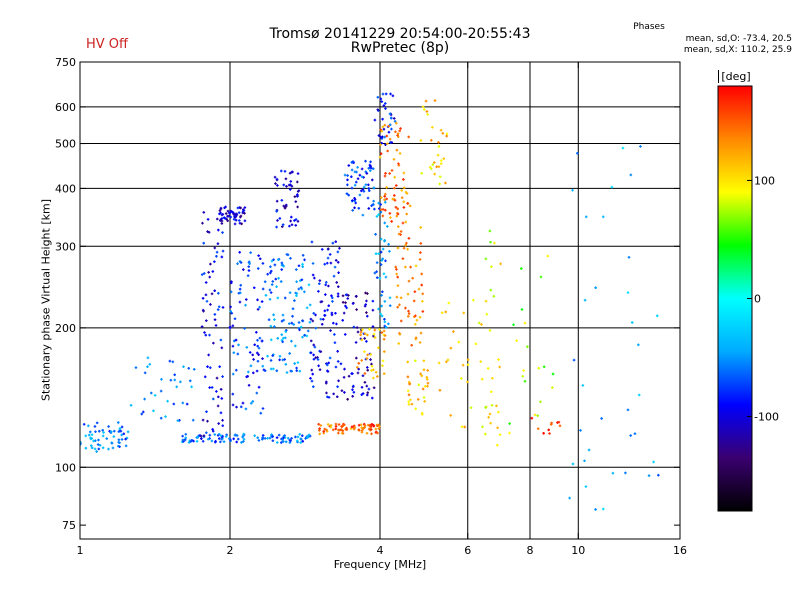 This screenshot has width=800, height=600. Describe the element at coordinates (680, 550) in the screenshot. I see `x-tick-label: 16` at that location.